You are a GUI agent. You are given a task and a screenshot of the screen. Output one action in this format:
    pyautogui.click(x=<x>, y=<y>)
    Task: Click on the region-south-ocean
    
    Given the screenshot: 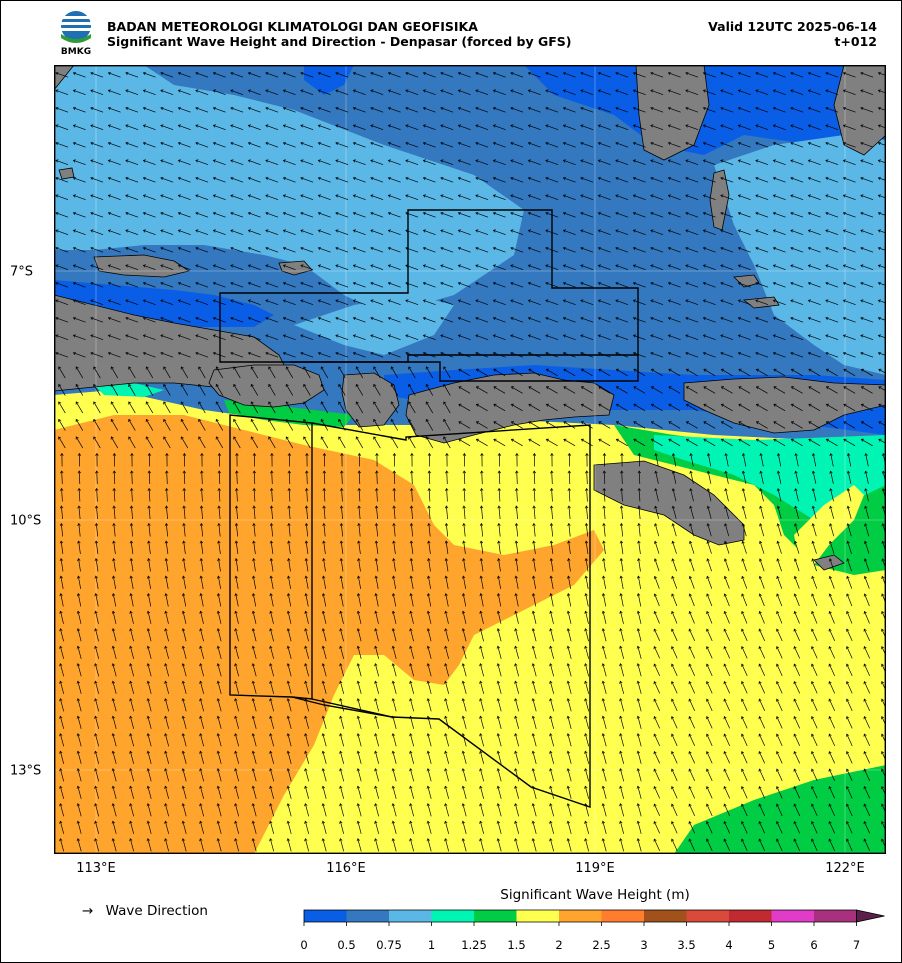 What is the action you would take?
    pyautogui.click(x=451, y=615)
    